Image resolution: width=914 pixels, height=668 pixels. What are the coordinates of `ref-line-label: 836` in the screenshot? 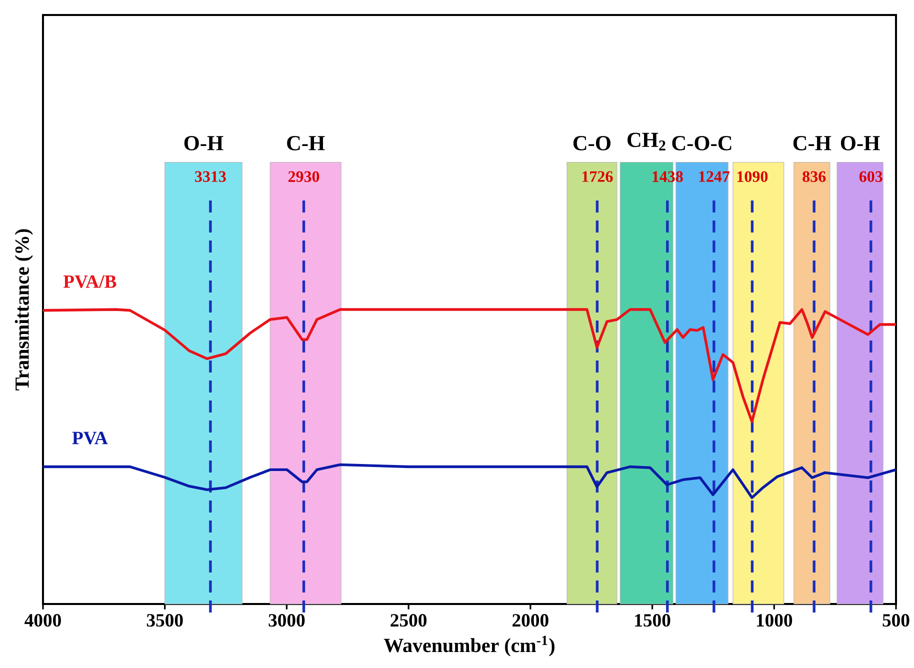 It's located at (814, 176).